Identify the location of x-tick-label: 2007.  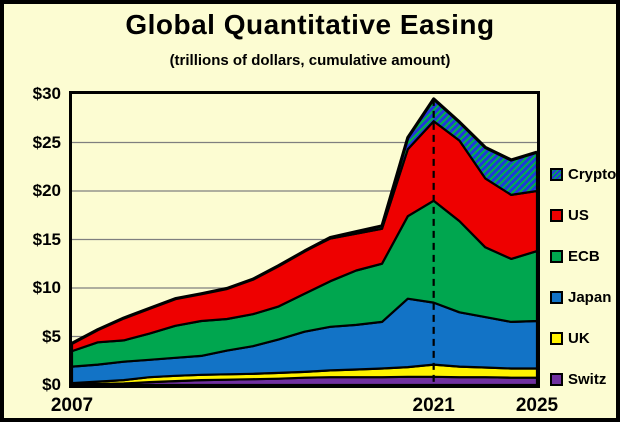
(72, 405).